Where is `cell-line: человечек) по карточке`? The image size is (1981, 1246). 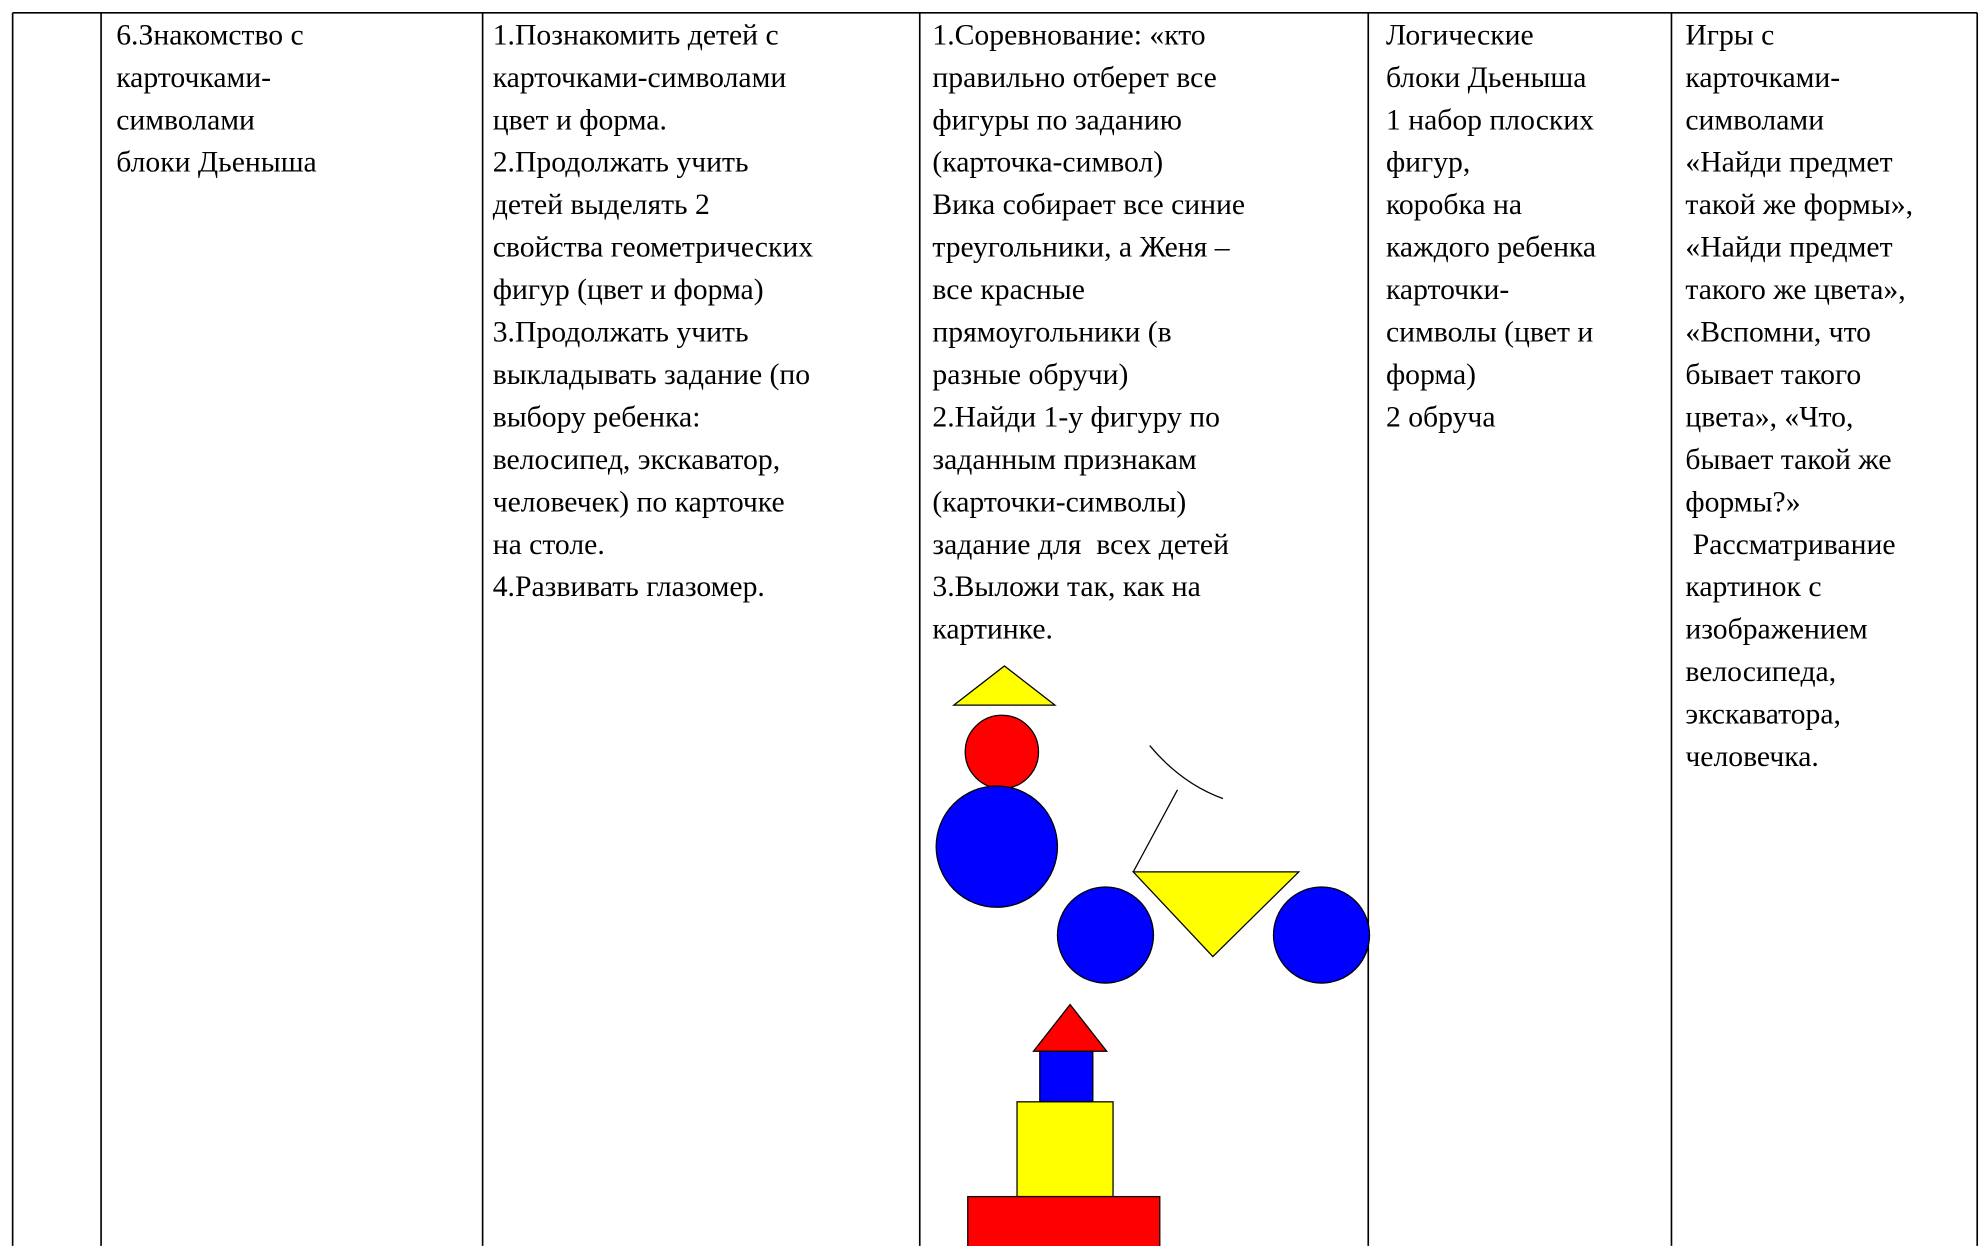
cell-line: человечек) по карточке is located at coordinates (639, 502).